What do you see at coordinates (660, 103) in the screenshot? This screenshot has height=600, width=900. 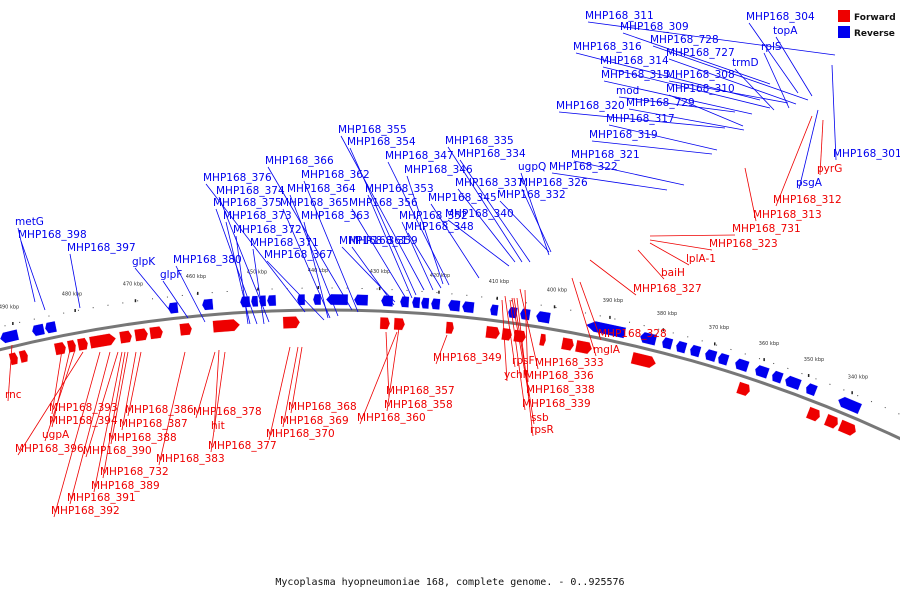 I see `reverse-gene-label: MHP168_729` at bounding box center [660, 103].